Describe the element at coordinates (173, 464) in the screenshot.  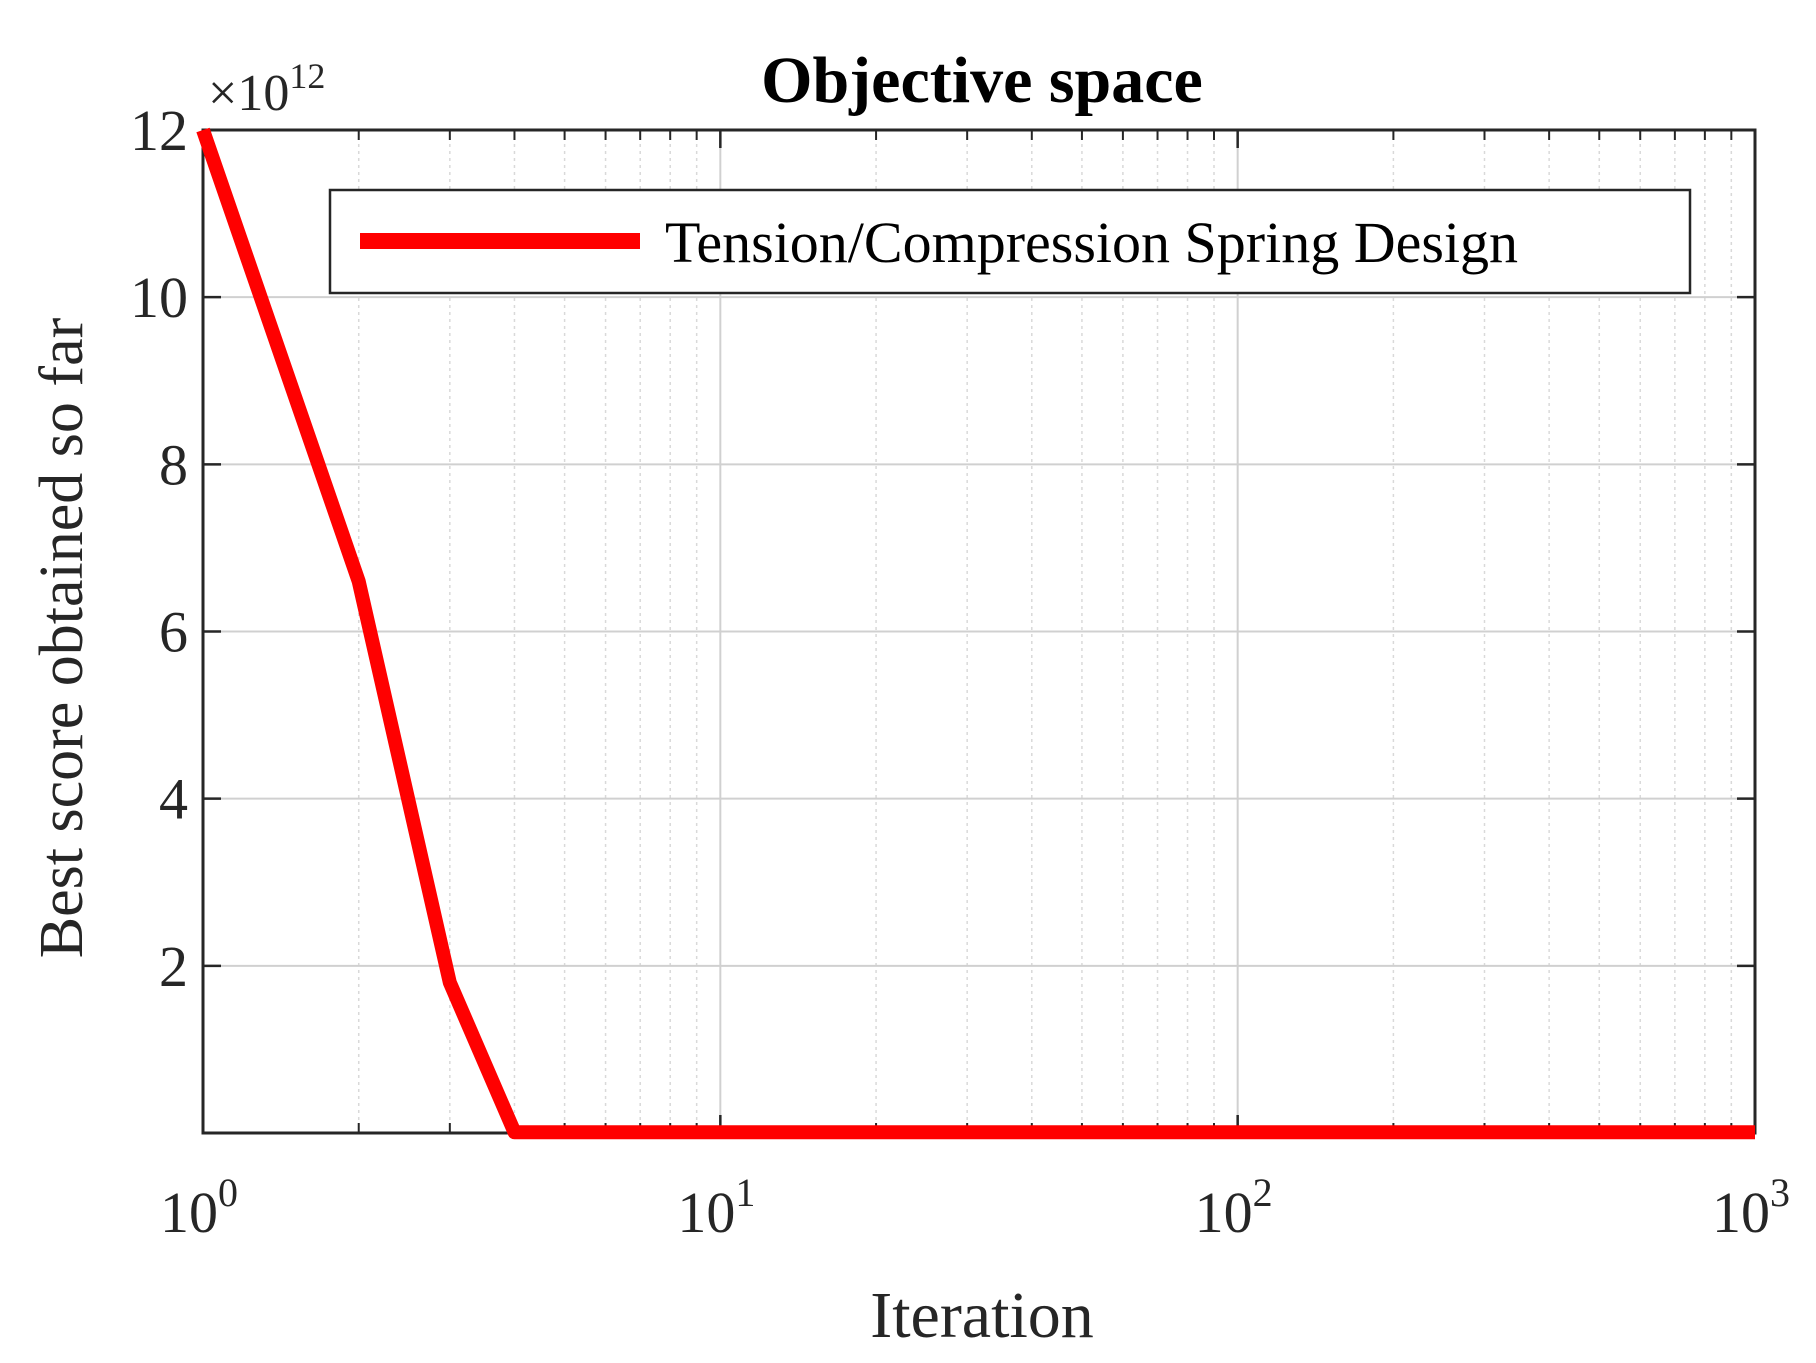
I see `y-tick-label: 8` at that location.